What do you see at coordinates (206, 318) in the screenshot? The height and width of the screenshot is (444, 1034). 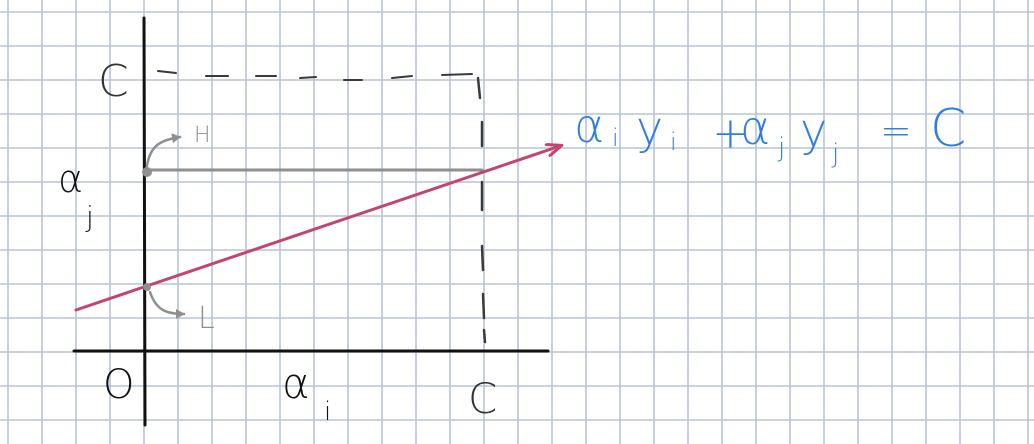 I see `lower-bound-label: L` at bounding box center [206, 318].